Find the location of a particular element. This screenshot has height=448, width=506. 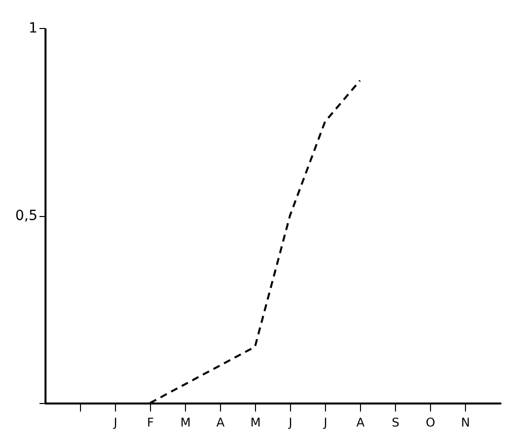

y-tick-label: 1 is located at coordinates (33, 28).